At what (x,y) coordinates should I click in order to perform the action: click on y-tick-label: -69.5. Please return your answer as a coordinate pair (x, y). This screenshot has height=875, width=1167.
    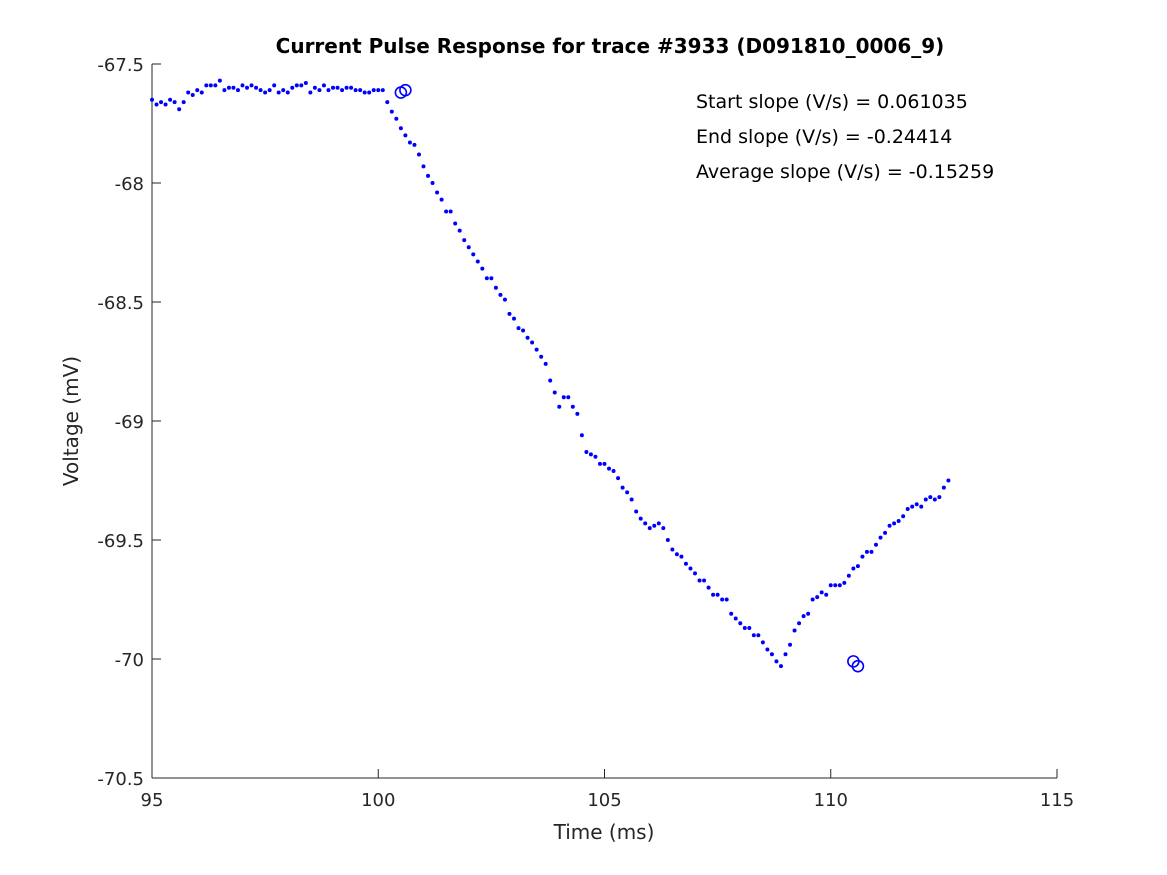
    Looking at the image, I should click on (120, 541).